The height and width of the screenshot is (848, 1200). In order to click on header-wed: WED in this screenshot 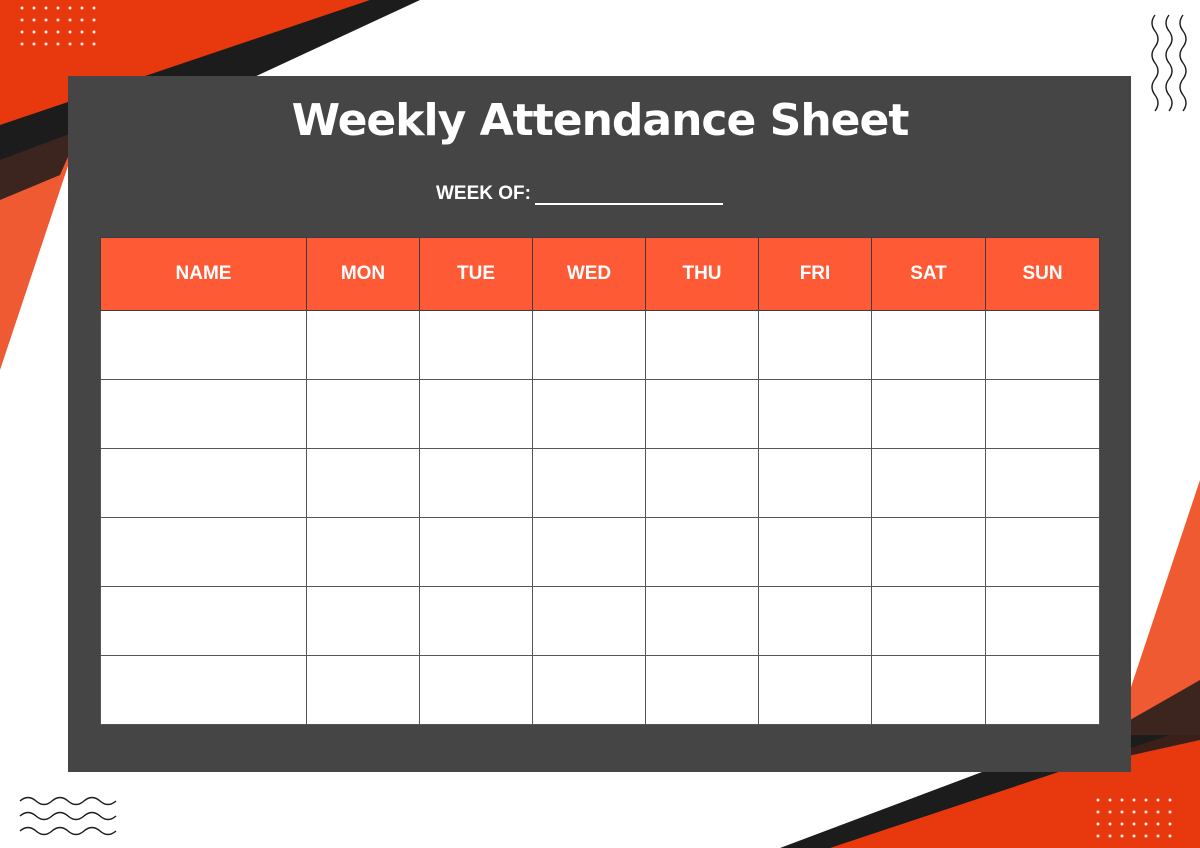, I will do `click(589, 274)`.